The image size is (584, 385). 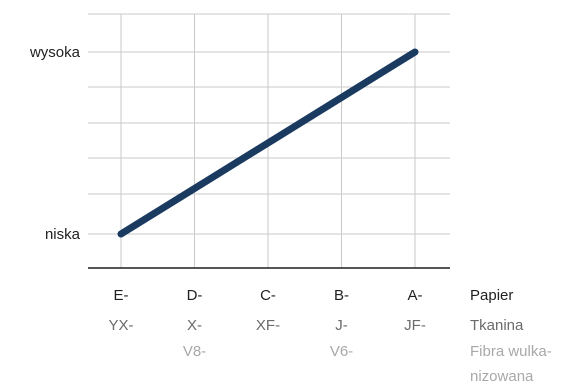 I want to click on y-label-low: niska, so click(x=63, y=234).